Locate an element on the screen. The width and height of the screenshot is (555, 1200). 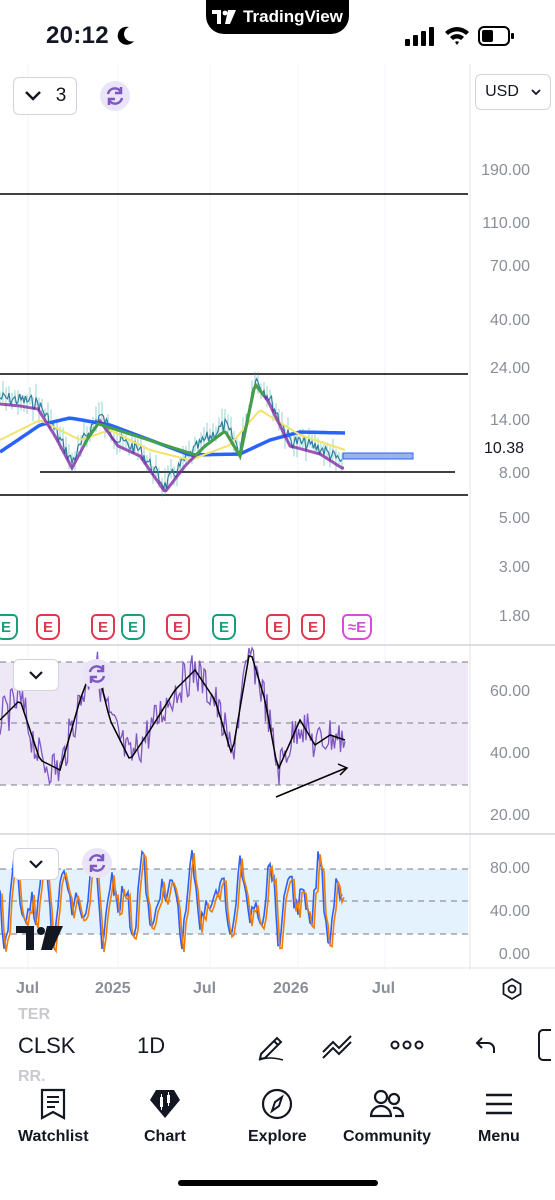
moon-icon is located at coordinates (125, 35).